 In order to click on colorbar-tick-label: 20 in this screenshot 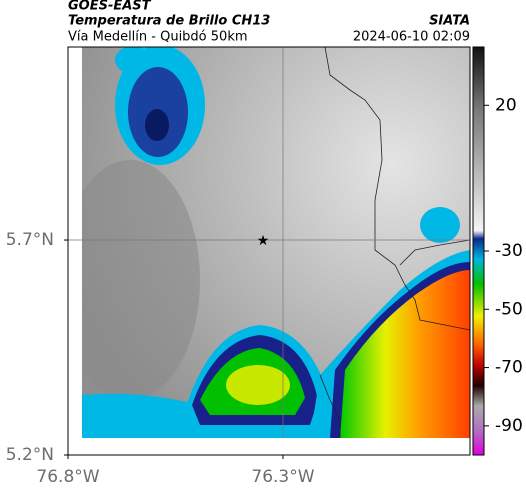, I will do `click(506, 105)`.